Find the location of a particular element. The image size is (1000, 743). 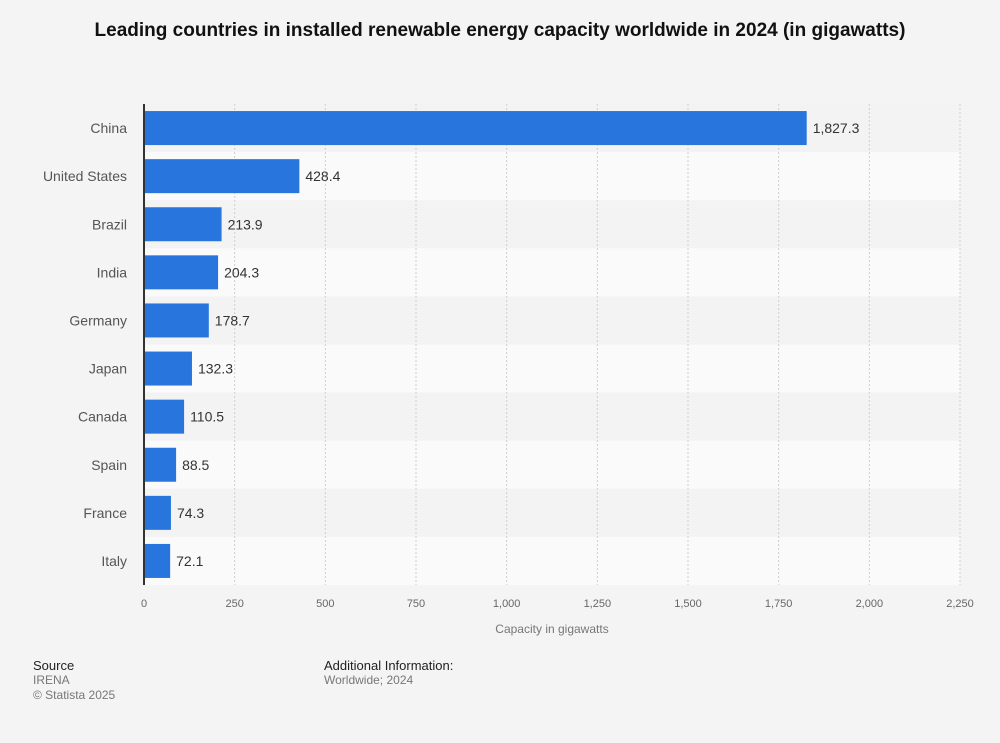

category-label: Italy is located at coordinates (114, 561).